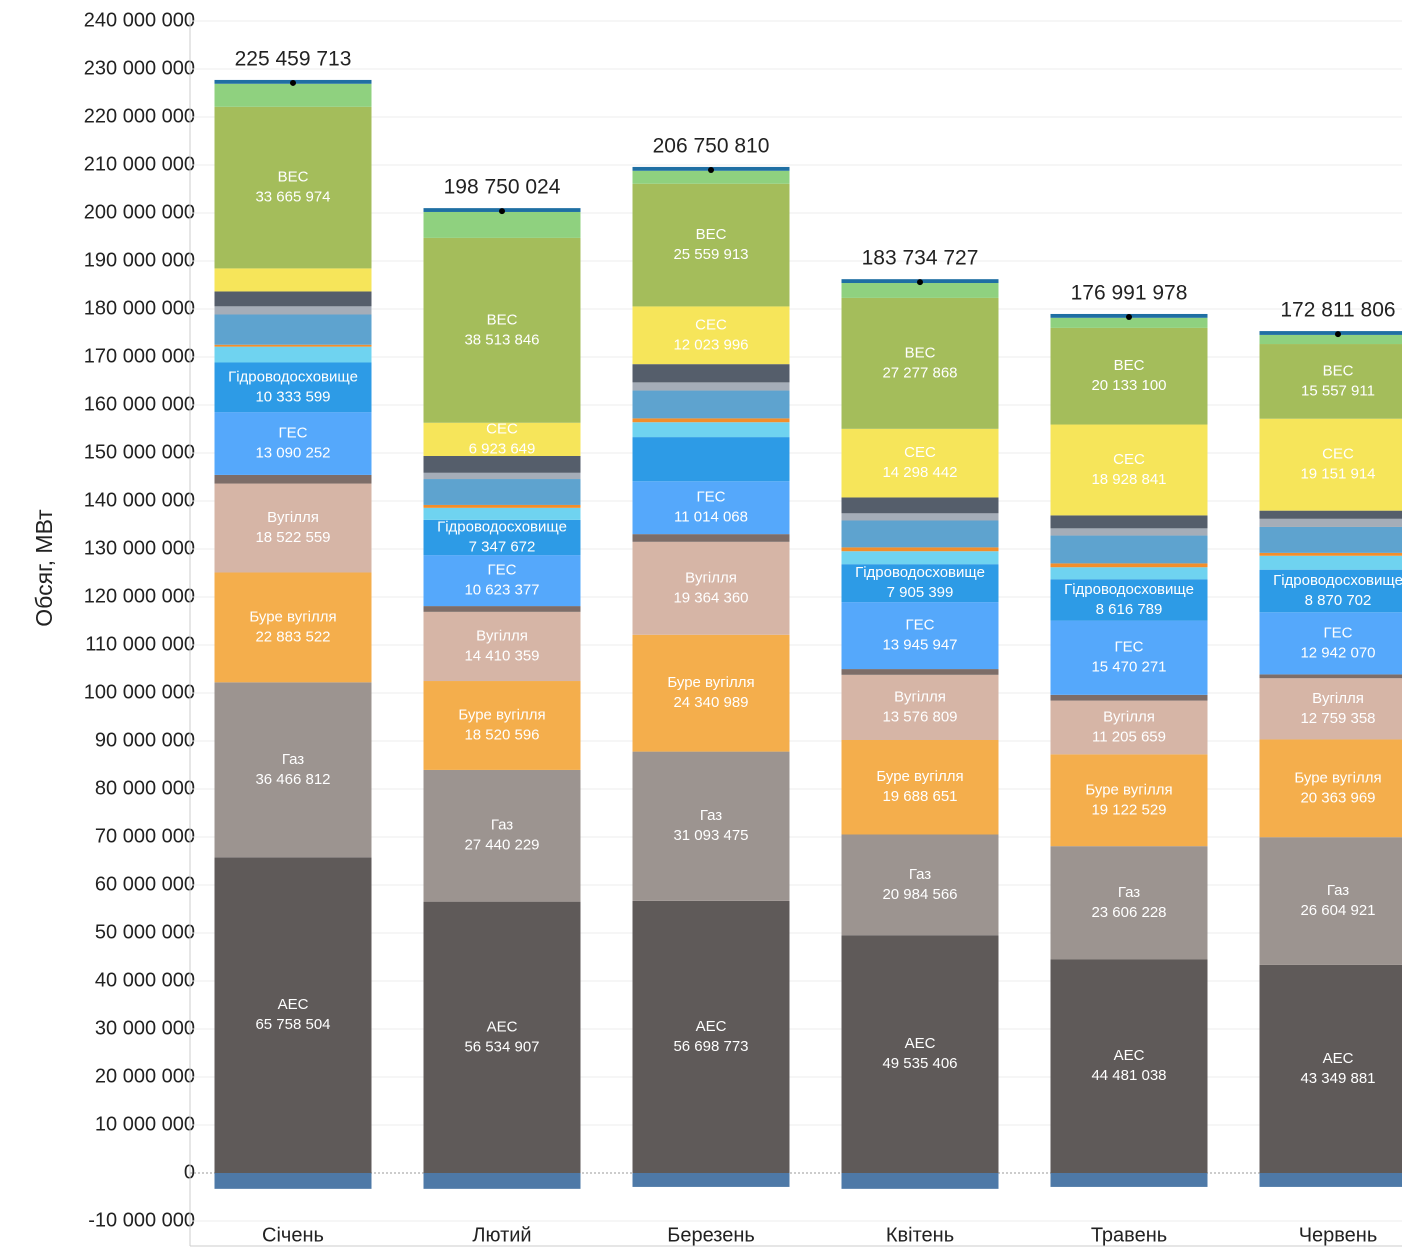 Image resolution: width=1402 pixels, height=1248 pixels. I want to click on segment-value: 19 151 914, so click(1337, 474).